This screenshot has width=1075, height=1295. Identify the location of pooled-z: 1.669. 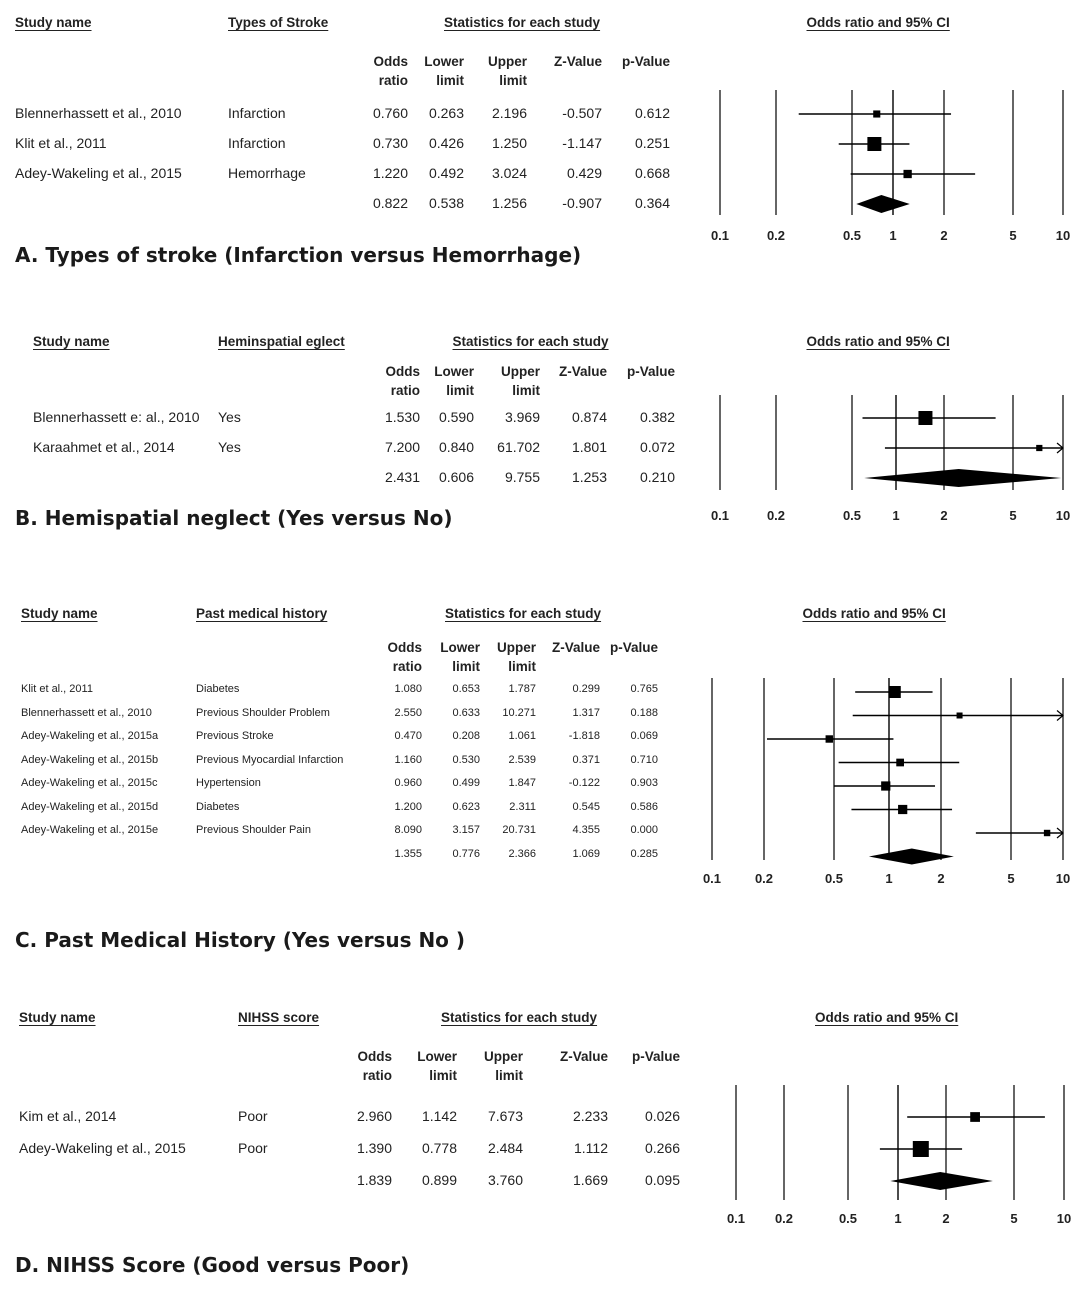
(590, 1180).